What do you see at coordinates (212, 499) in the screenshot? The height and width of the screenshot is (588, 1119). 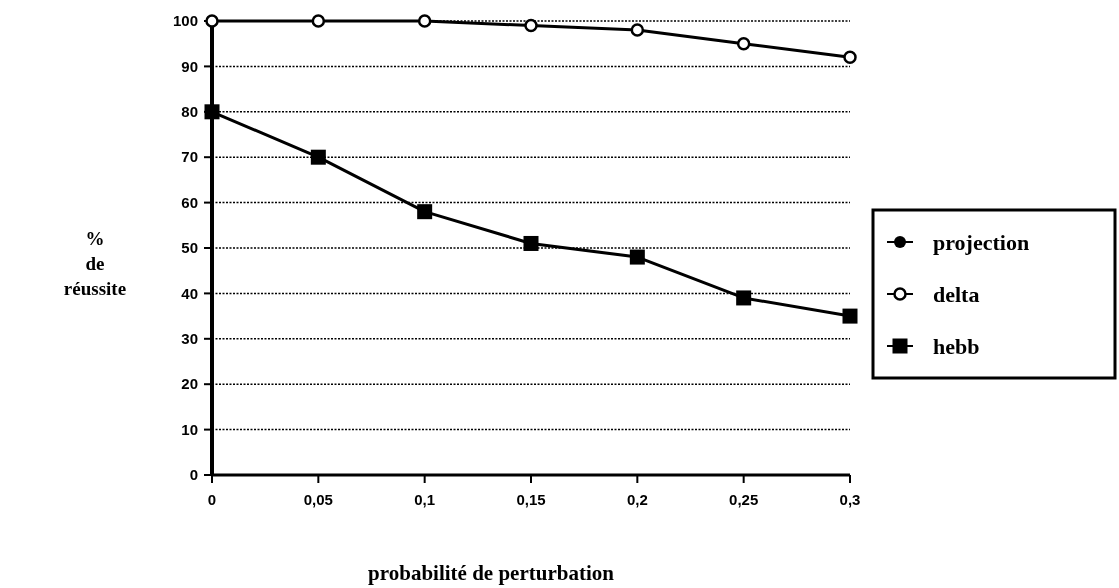 I see `x-tick-label: 0` at bounding box center [212, 499].